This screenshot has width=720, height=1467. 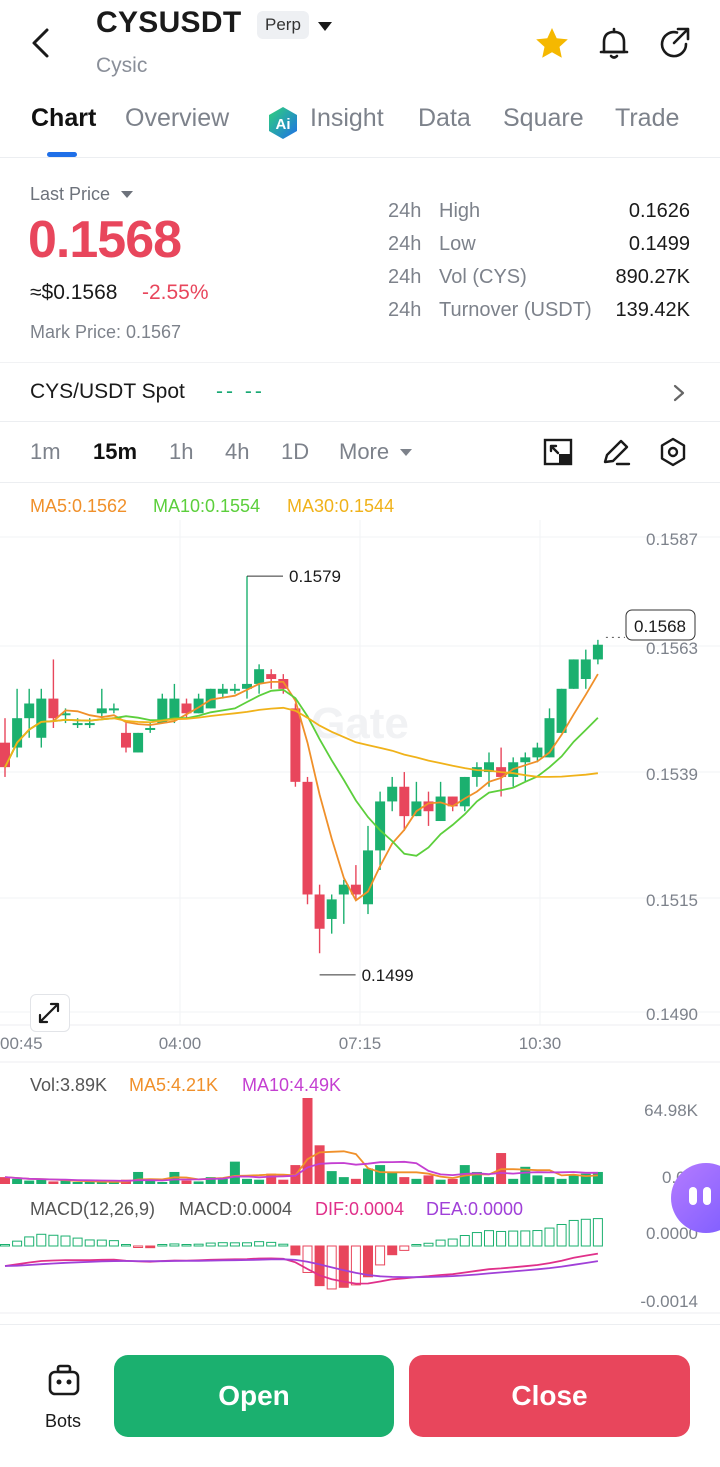 I want to click on bell-icon, so click(x=614, y=44).